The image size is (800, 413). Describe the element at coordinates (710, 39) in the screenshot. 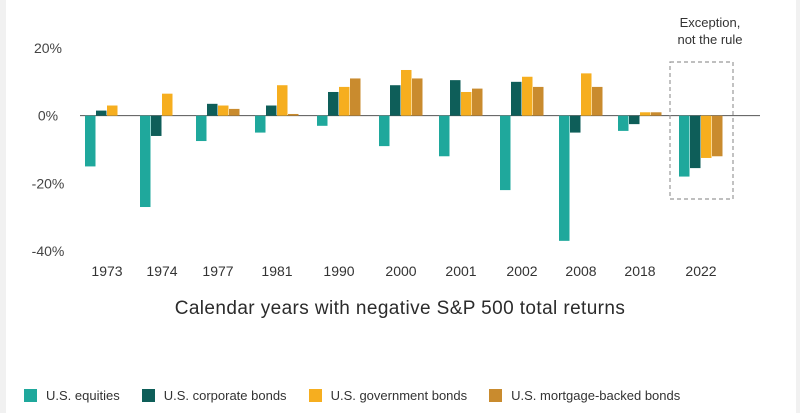

I see `annotation-line-2: not the rule` at that location.